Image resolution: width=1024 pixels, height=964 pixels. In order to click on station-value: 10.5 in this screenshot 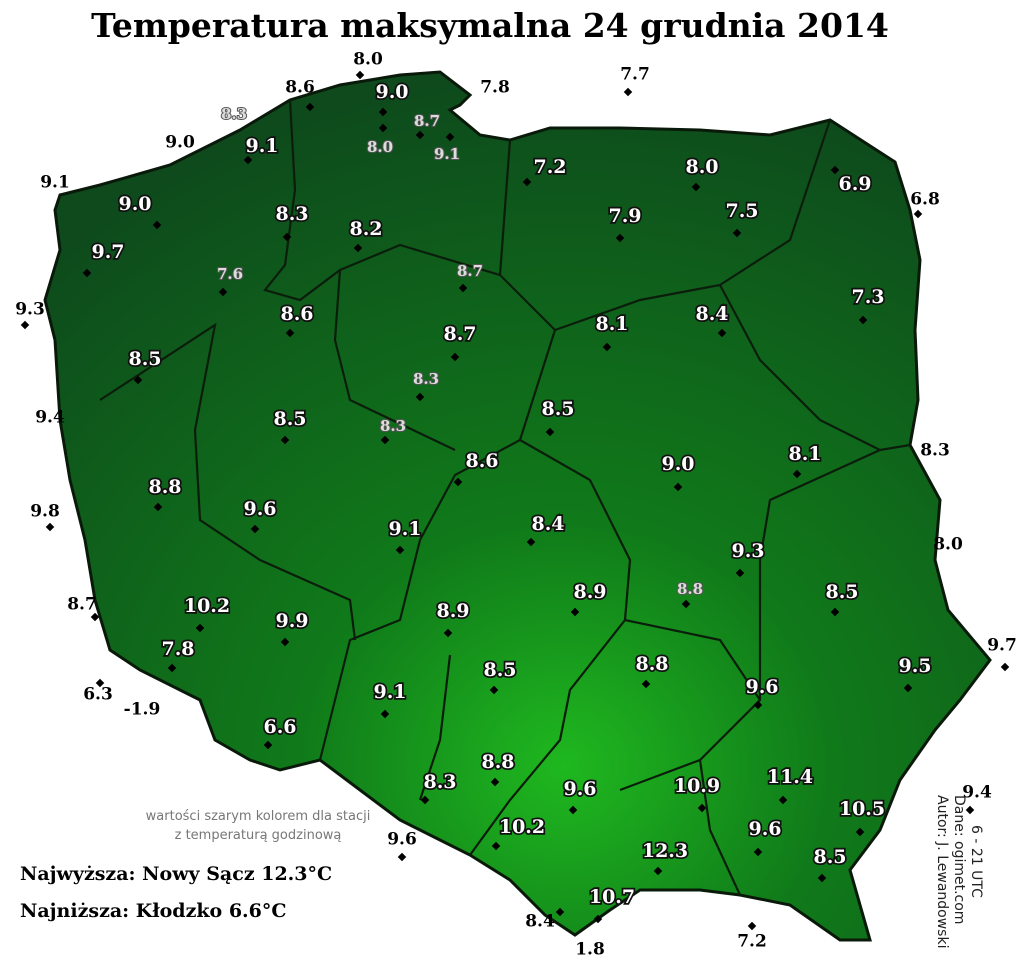, I will do `click(862, 809)`.